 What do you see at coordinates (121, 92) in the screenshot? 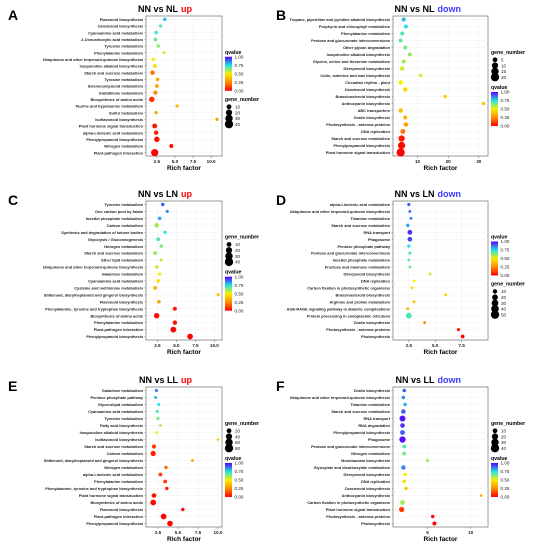
I see `category-label: Glutathione metabolism` at bounding box center [121, 92].